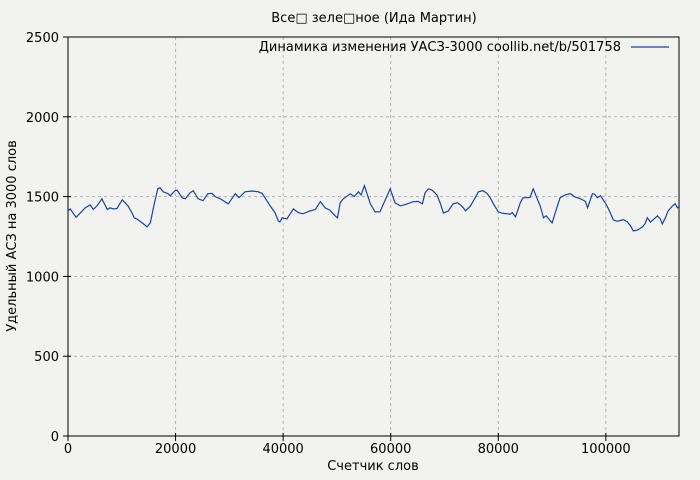  What do you see at coordinates (498, 449) in the screenshot?
I see `x-tick-label: 80000` at bounding box center [498, 449].